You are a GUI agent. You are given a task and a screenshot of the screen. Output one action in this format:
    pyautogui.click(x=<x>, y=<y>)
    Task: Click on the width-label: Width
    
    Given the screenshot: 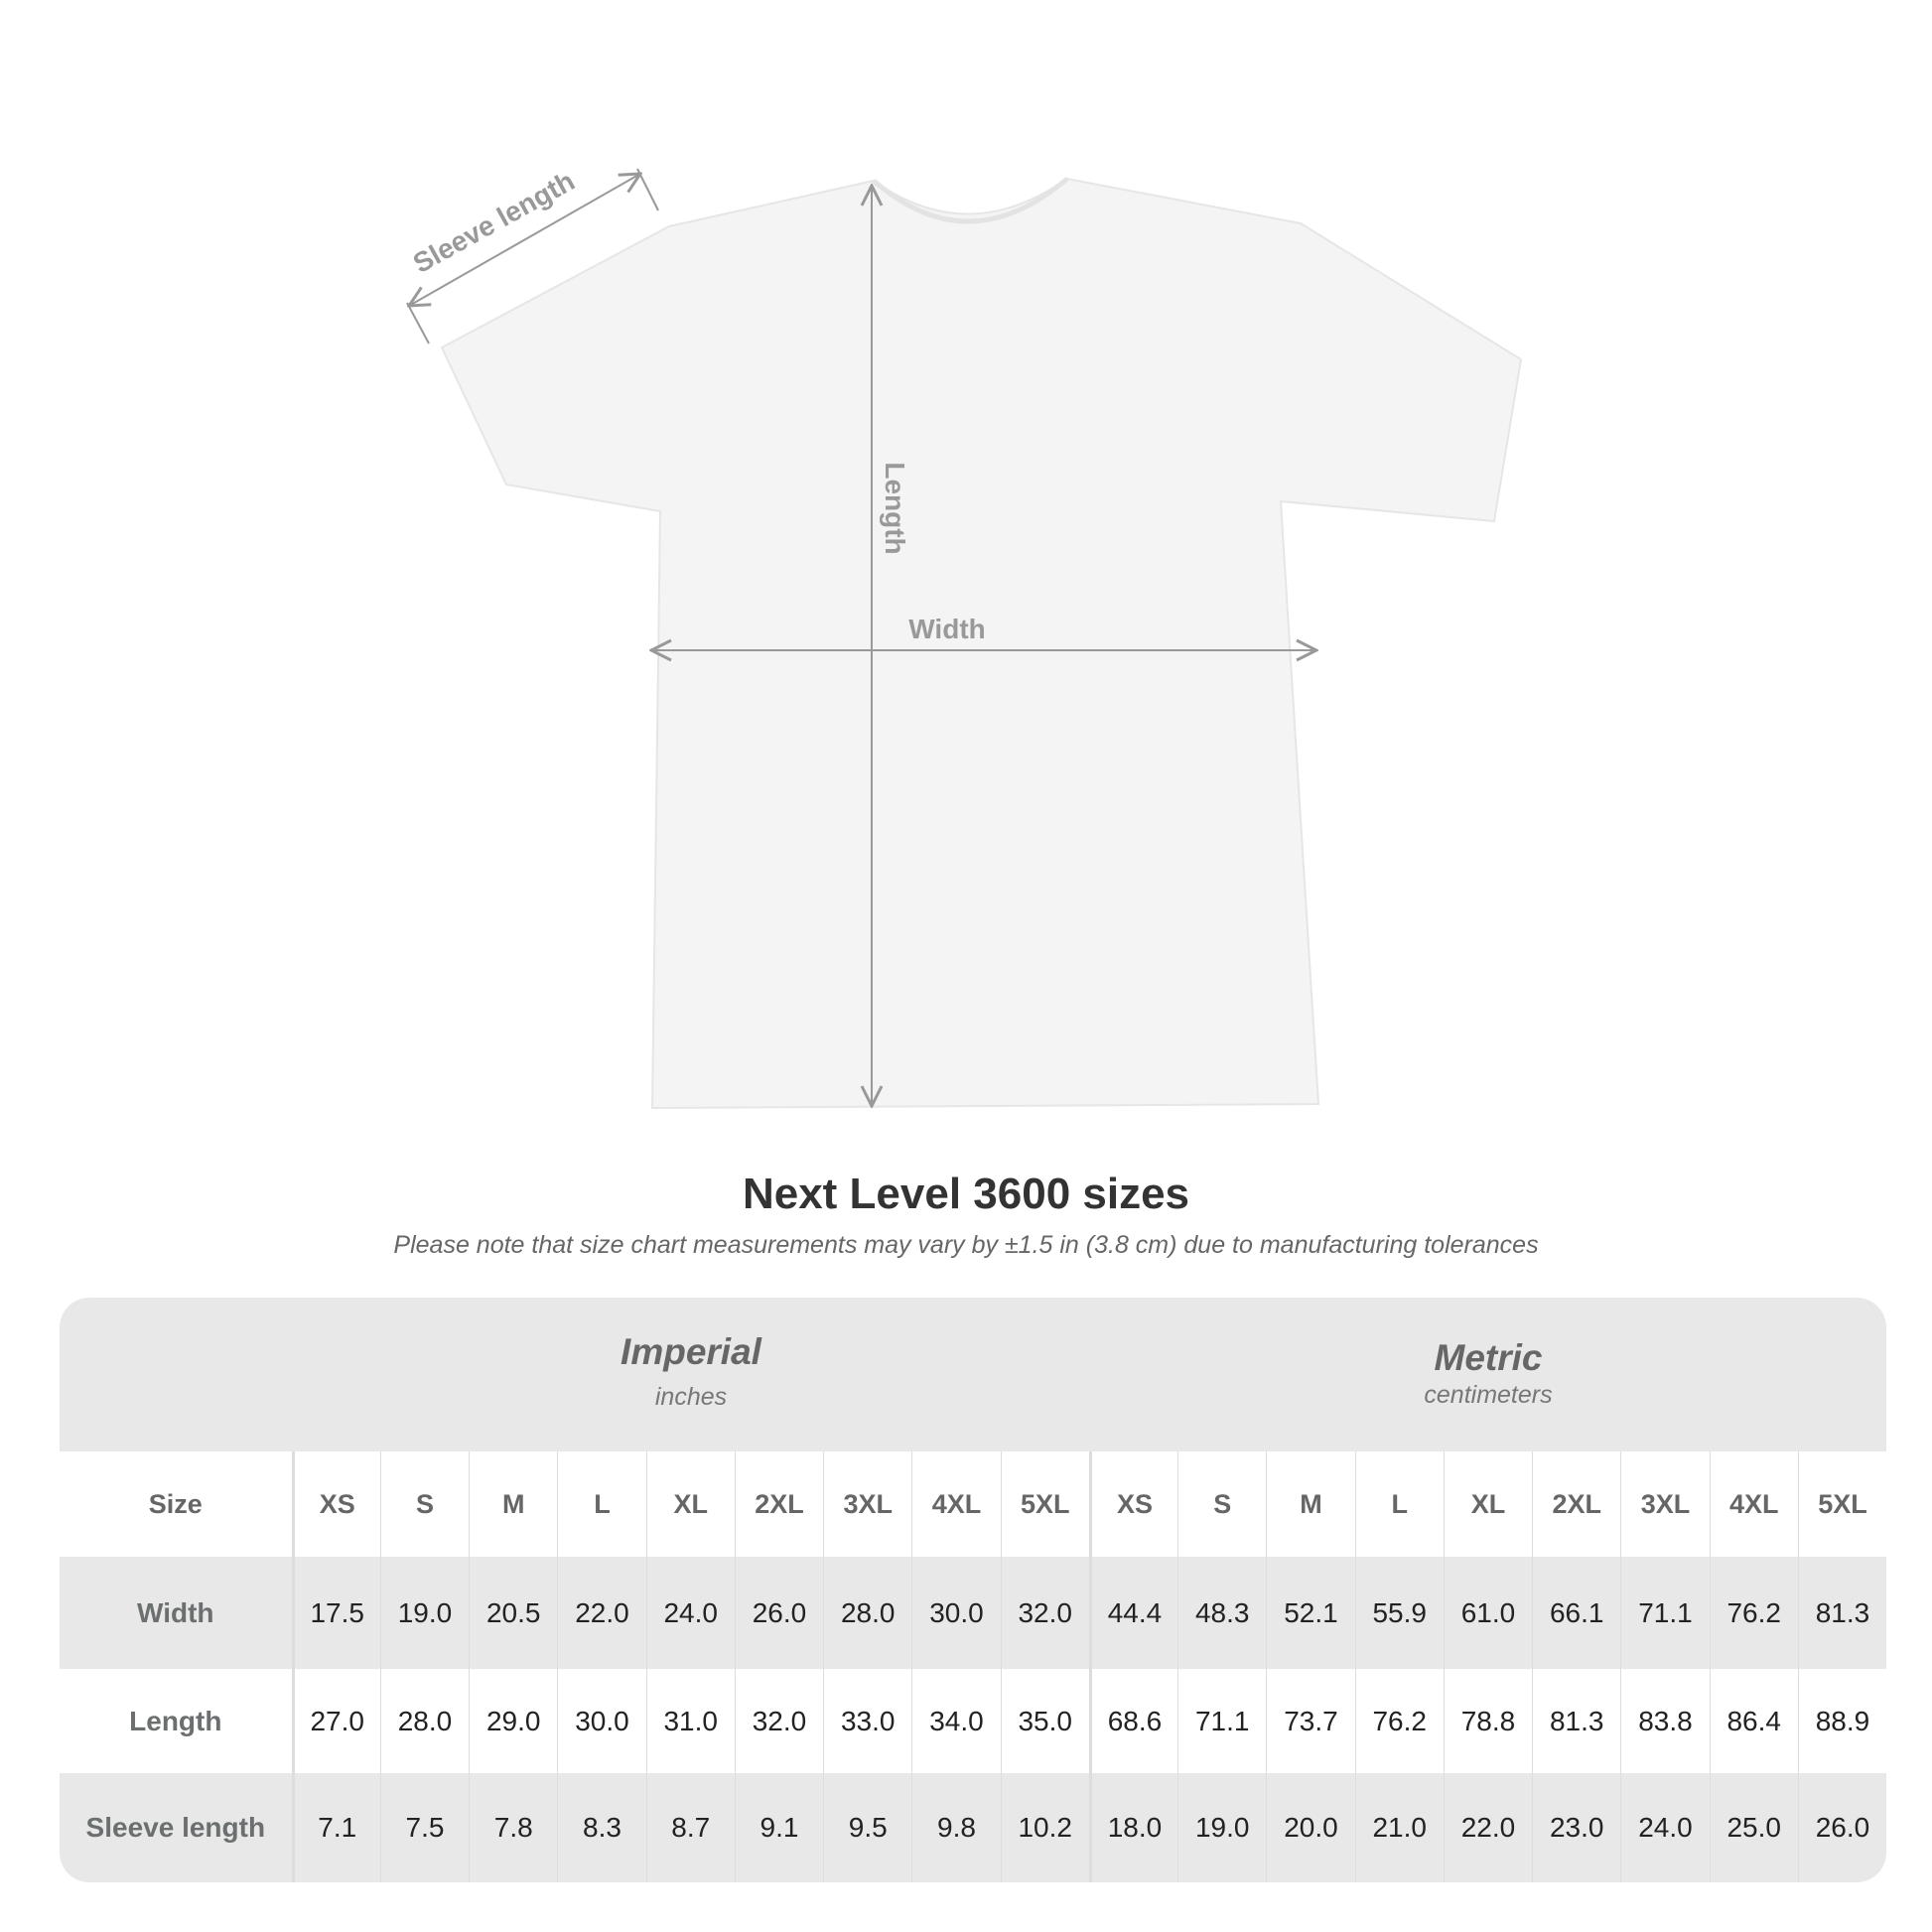 What is the action you would take?
    pyautogui.click(x=947, y=629)
    